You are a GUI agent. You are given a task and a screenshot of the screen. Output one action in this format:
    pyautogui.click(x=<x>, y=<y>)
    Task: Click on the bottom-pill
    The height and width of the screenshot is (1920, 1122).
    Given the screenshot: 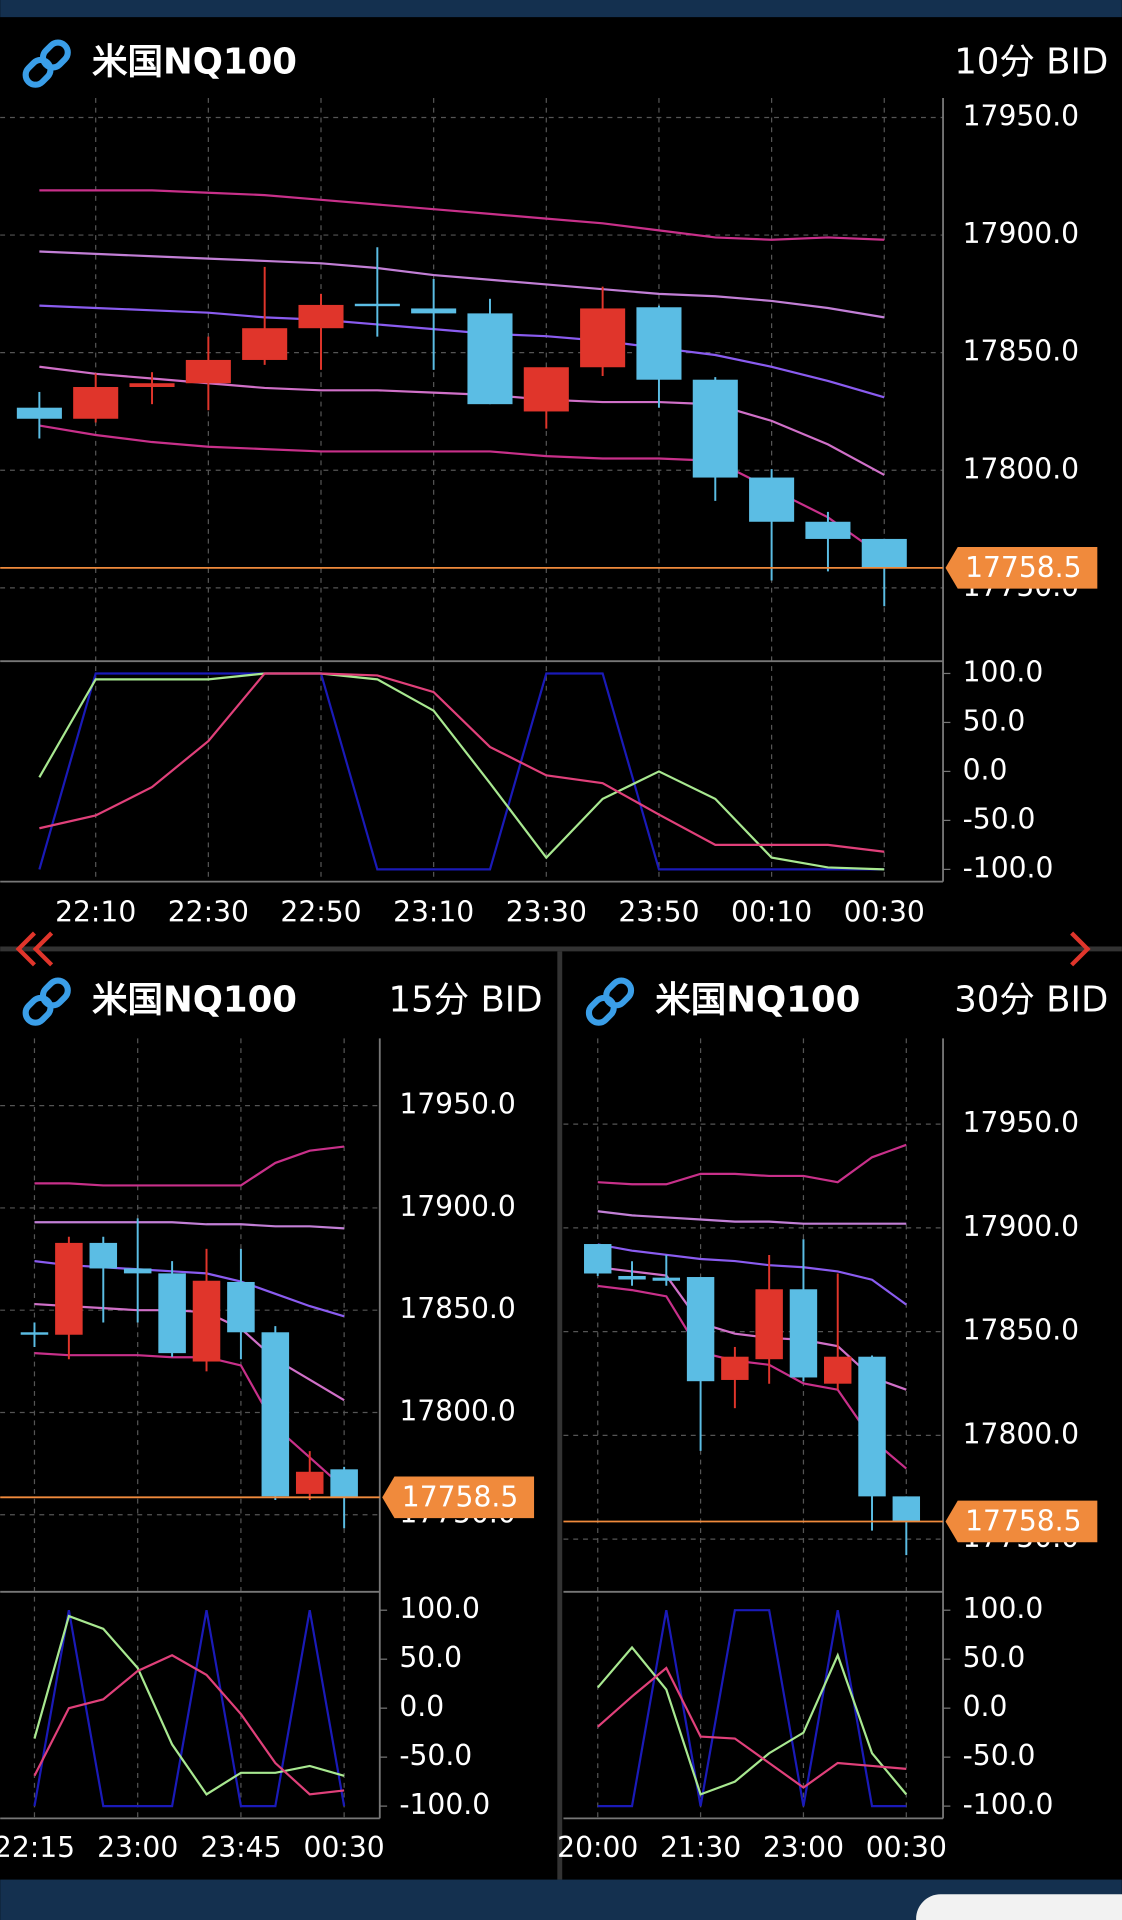 What is the action you would take?
    pyautogui.click(x=1019, y=1907)
    